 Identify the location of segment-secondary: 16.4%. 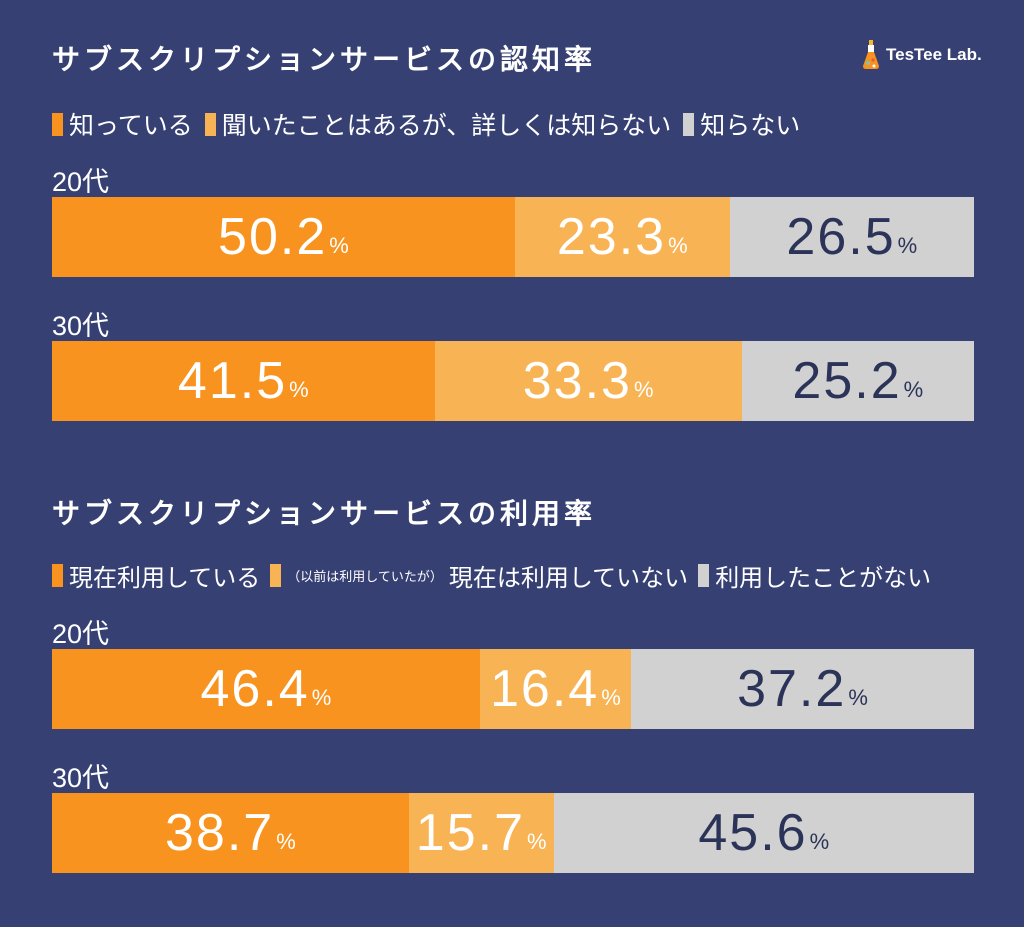
(555, 689).